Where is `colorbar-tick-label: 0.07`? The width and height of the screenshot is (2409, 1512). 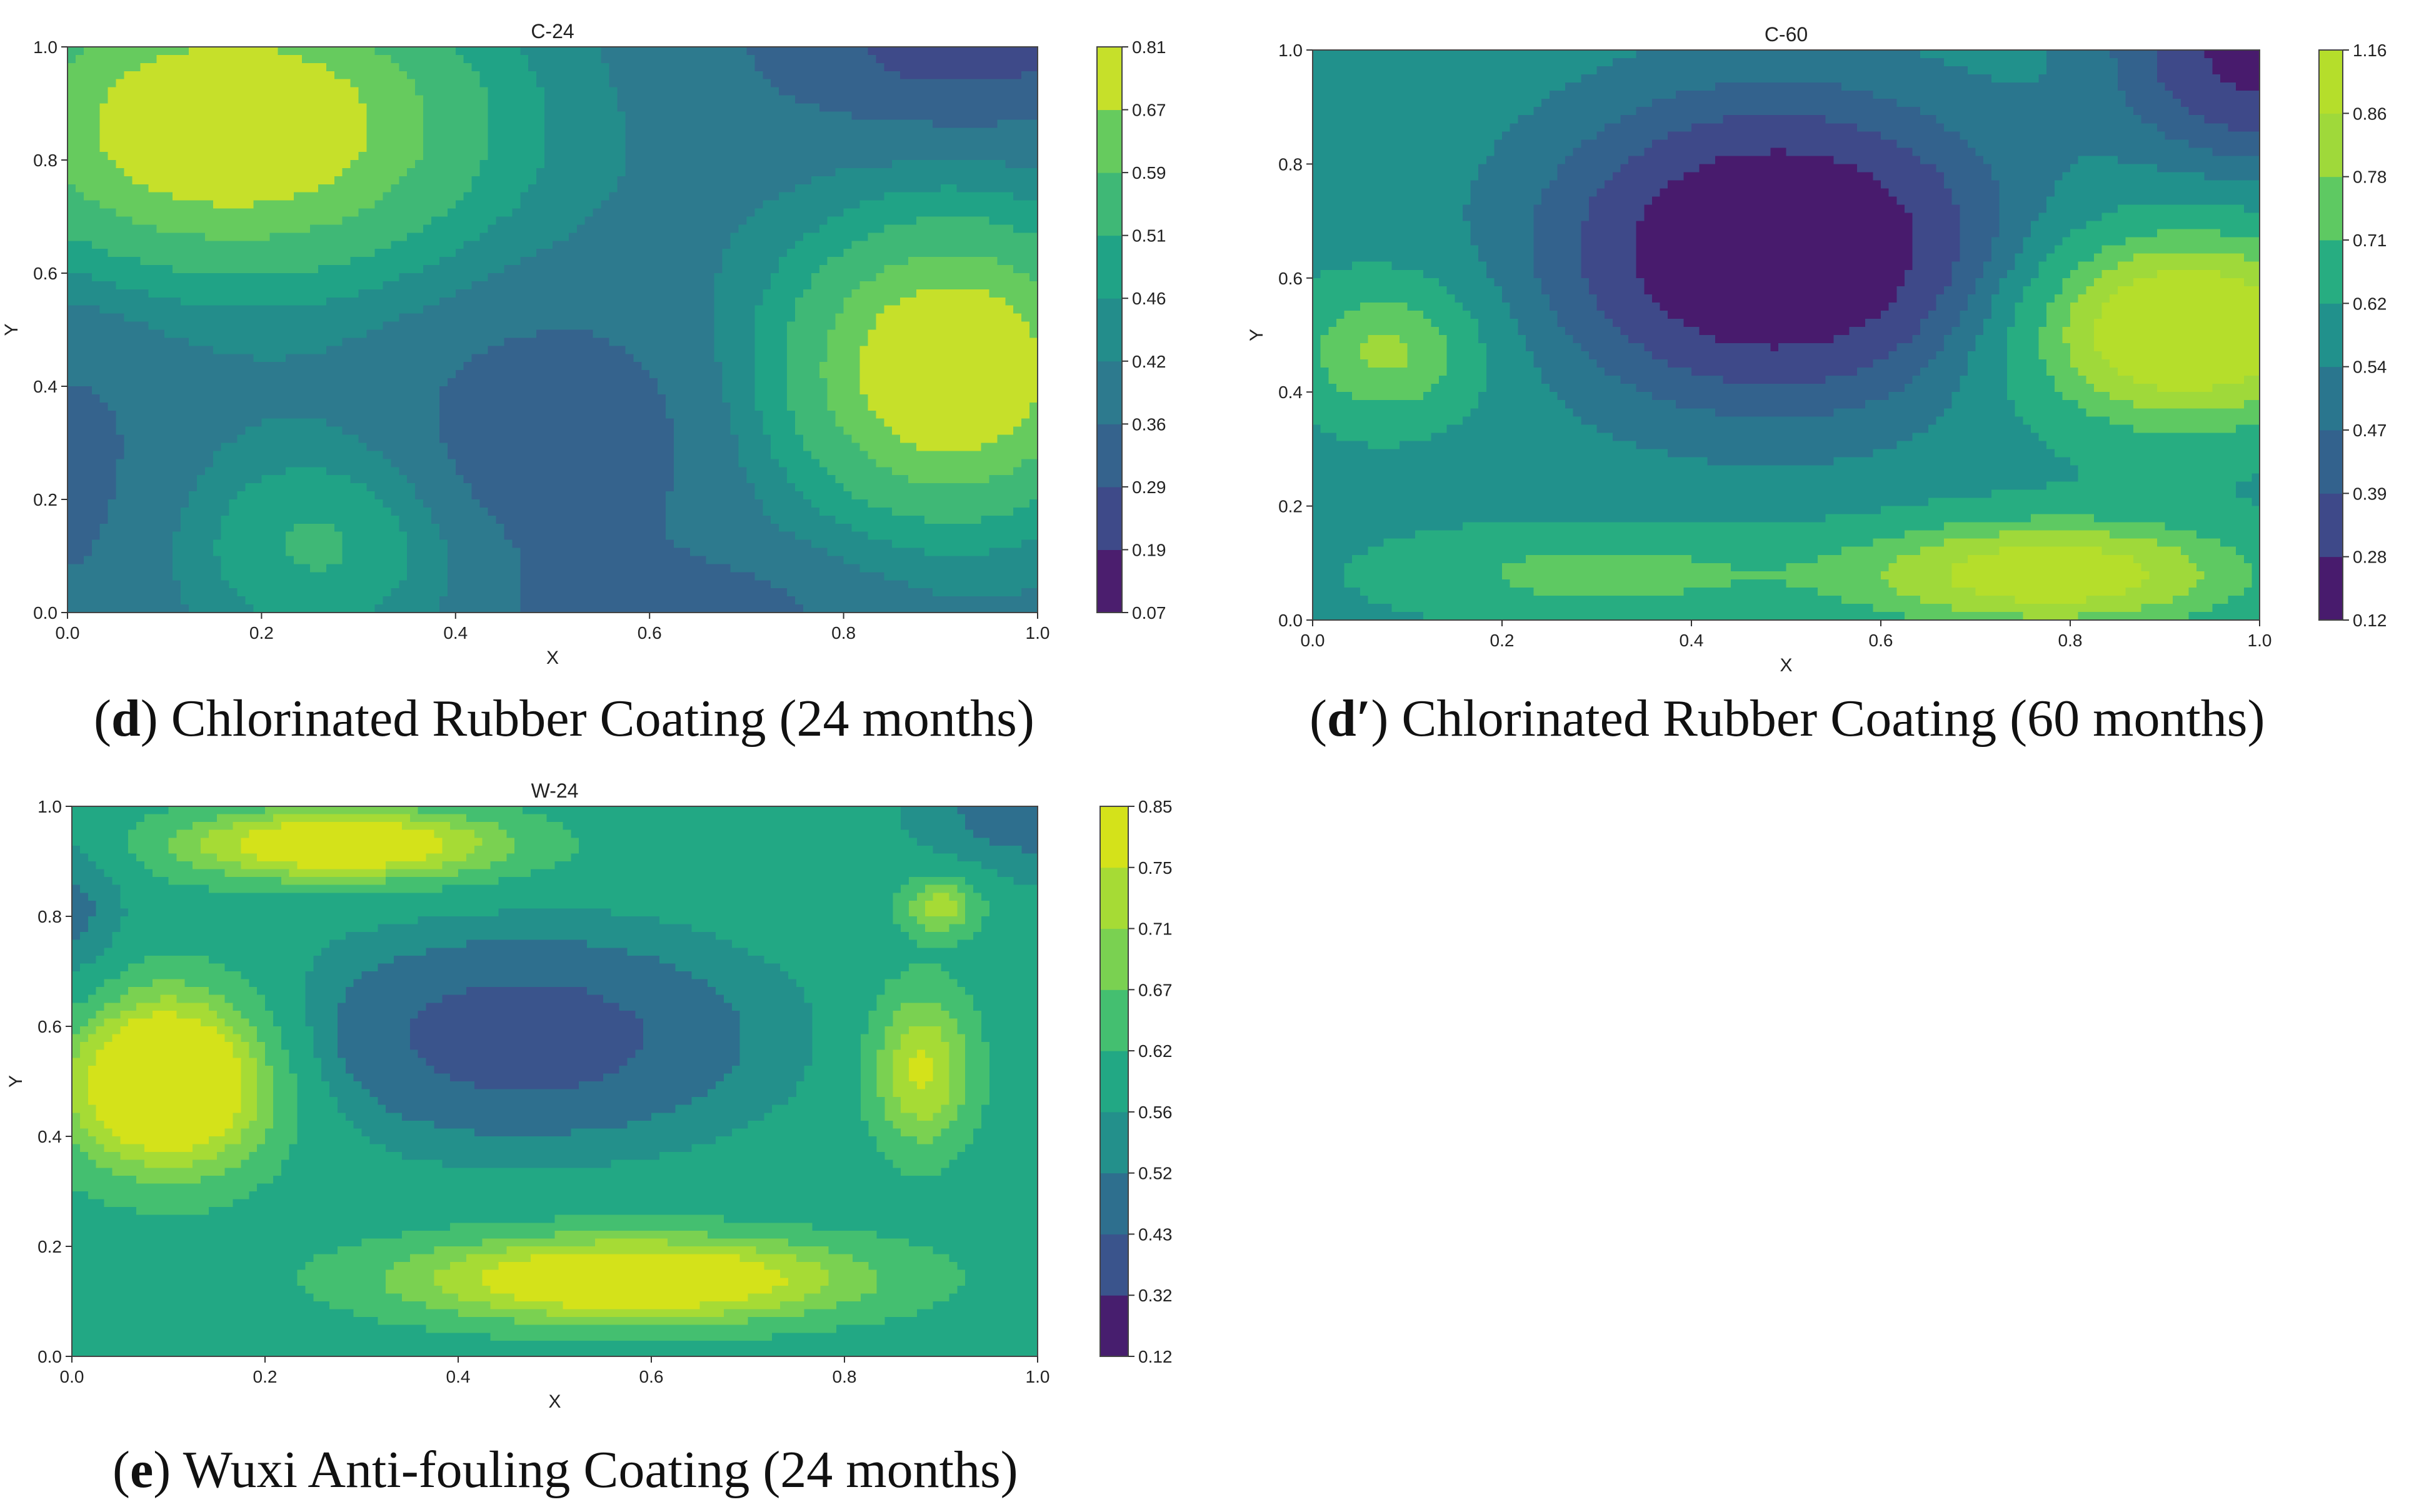
colorbar-tick-label: 0.07 is located at coordinates (1149, 613).